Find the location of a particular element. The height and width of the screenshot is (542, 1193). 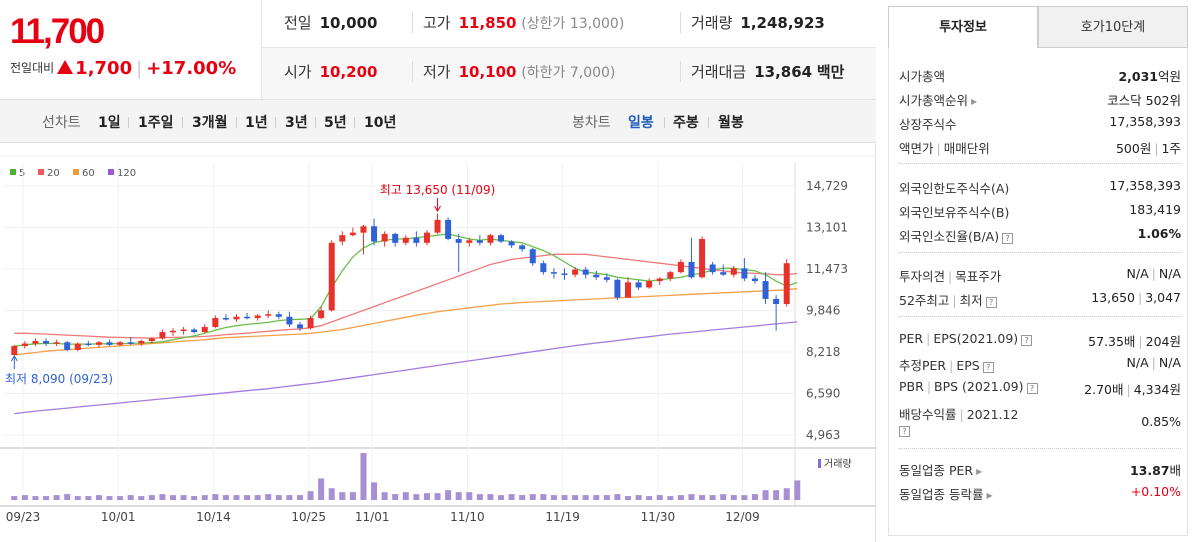

market-cap-rank-row: 시가총액순위 ▶ 코스닥 502위 is located at coordinates (1040, 100).